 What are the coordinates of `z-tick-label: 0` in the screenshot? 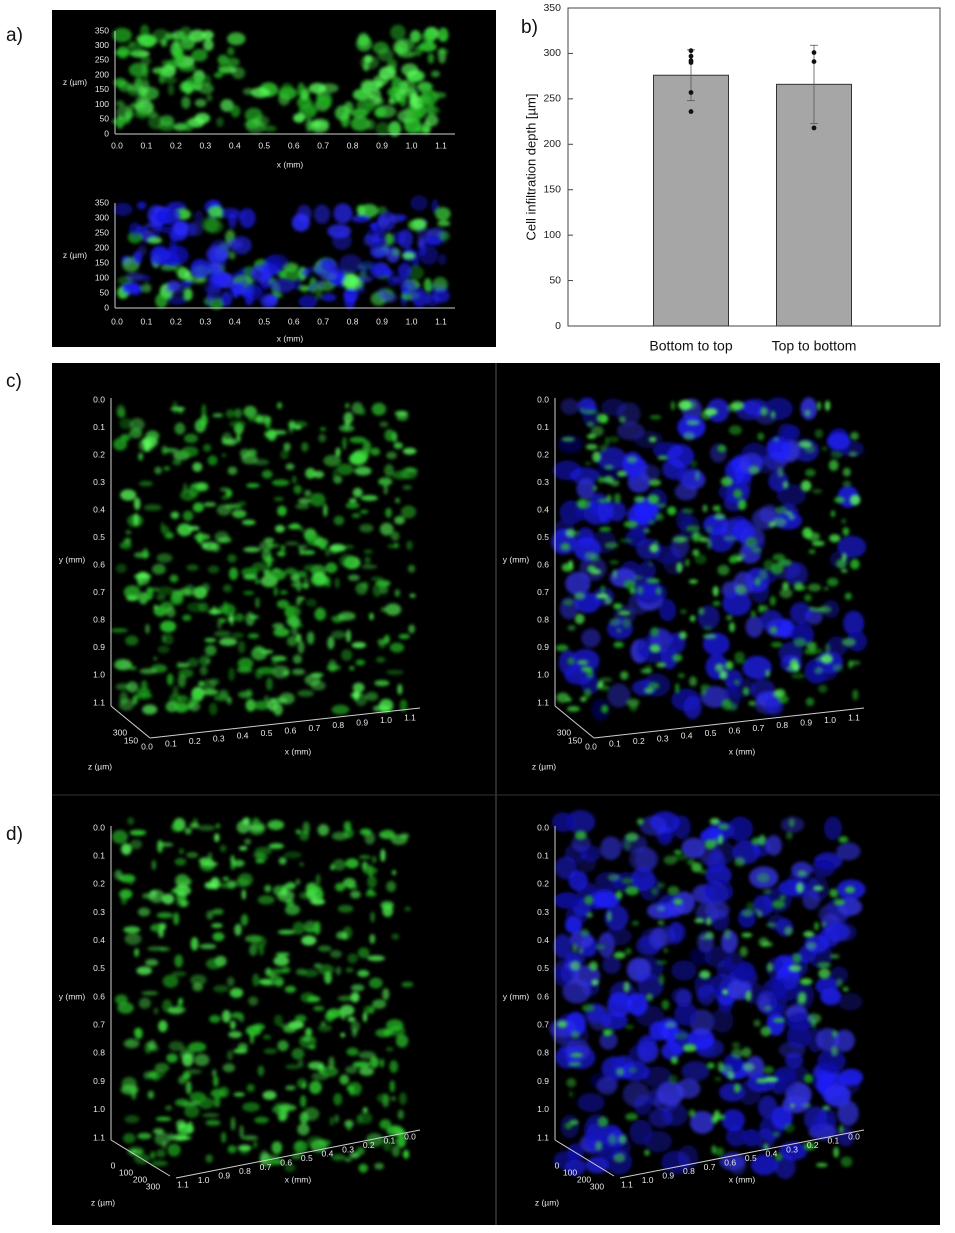 It's located at (106, 307).